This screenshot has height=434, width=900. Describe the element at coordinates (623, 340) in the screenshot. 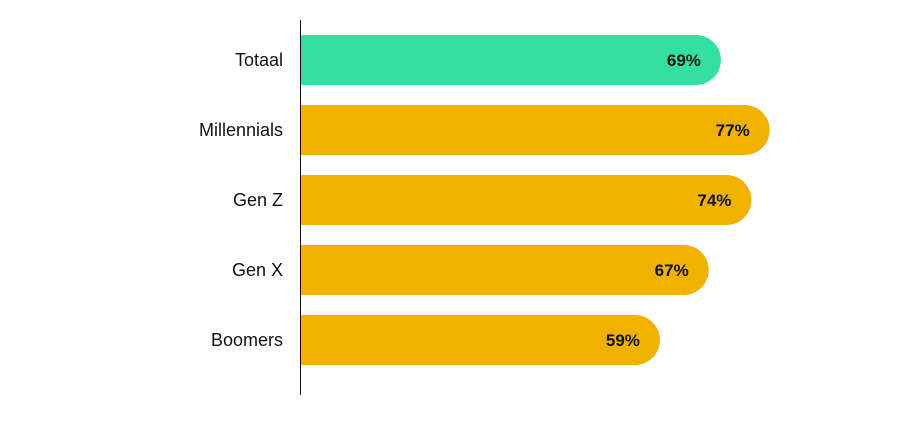

I see `value-label-boomers: 59%` at that location.